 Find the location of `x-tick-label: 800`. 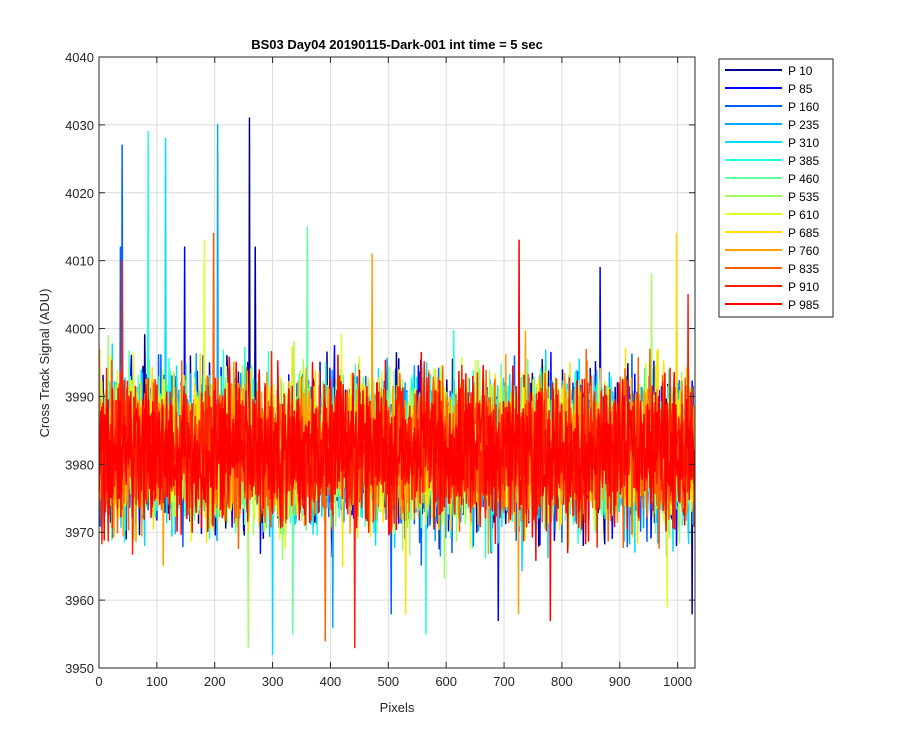

x-tick-label: 800 is located at coordinates (562, 681).